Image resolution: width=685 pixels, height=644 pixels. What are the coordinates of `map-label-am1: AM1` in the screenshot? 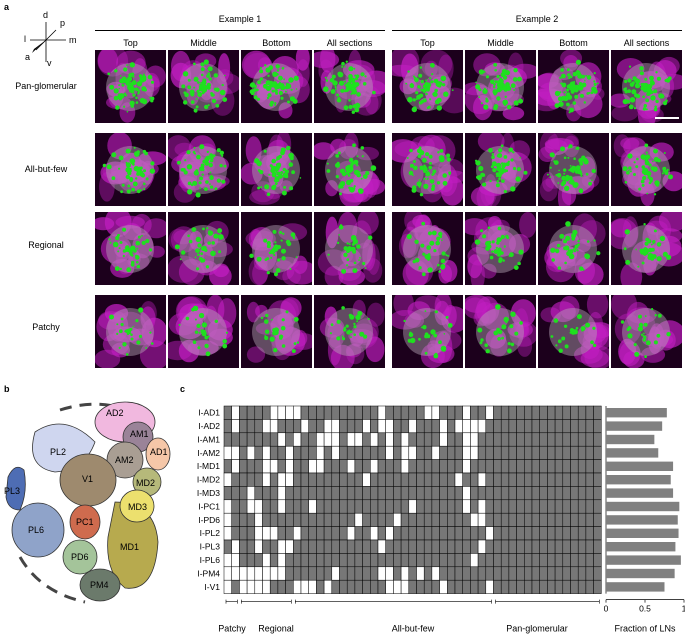 It's located at (139, 434).